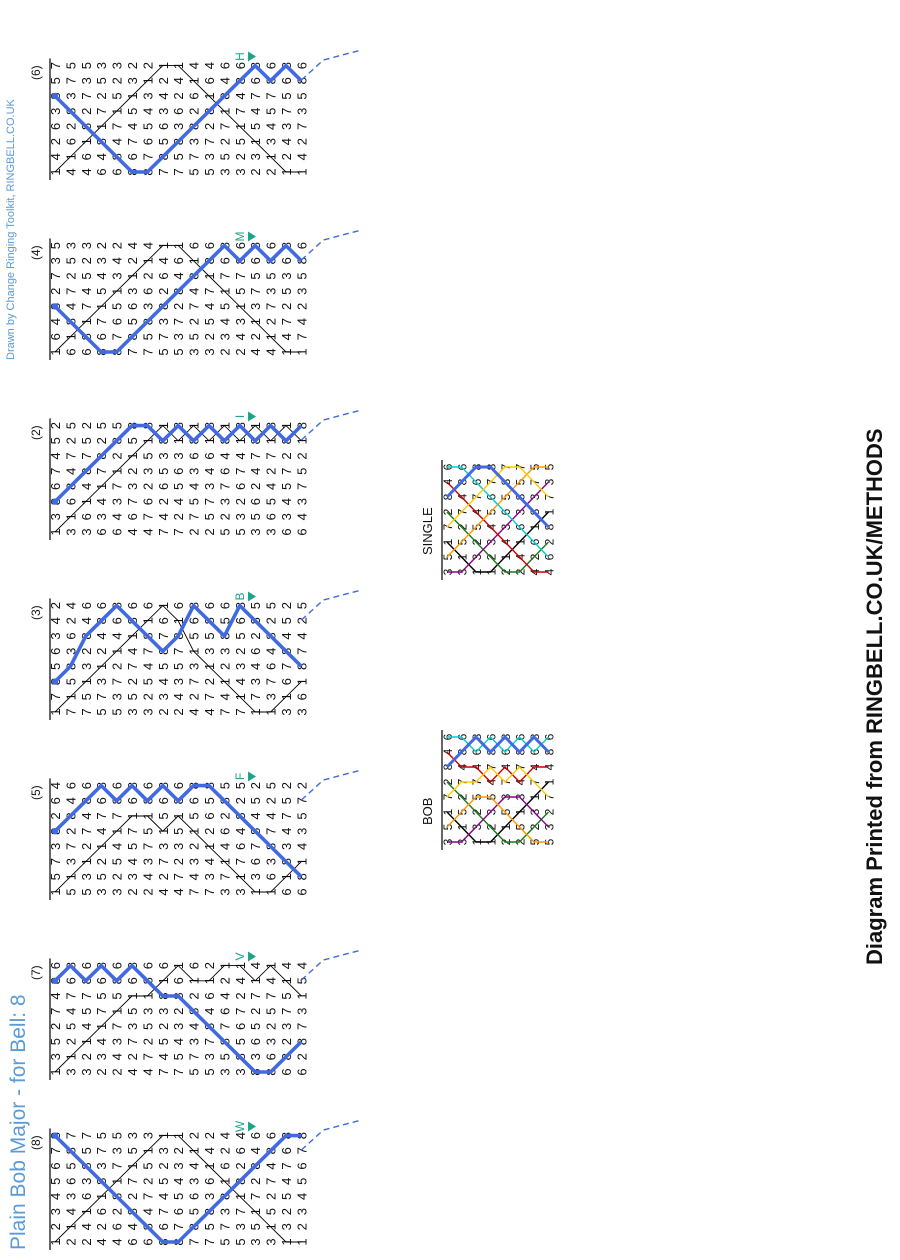 The image size is (900, 1260). I want to click on call-bell-path, so click(498, 542).